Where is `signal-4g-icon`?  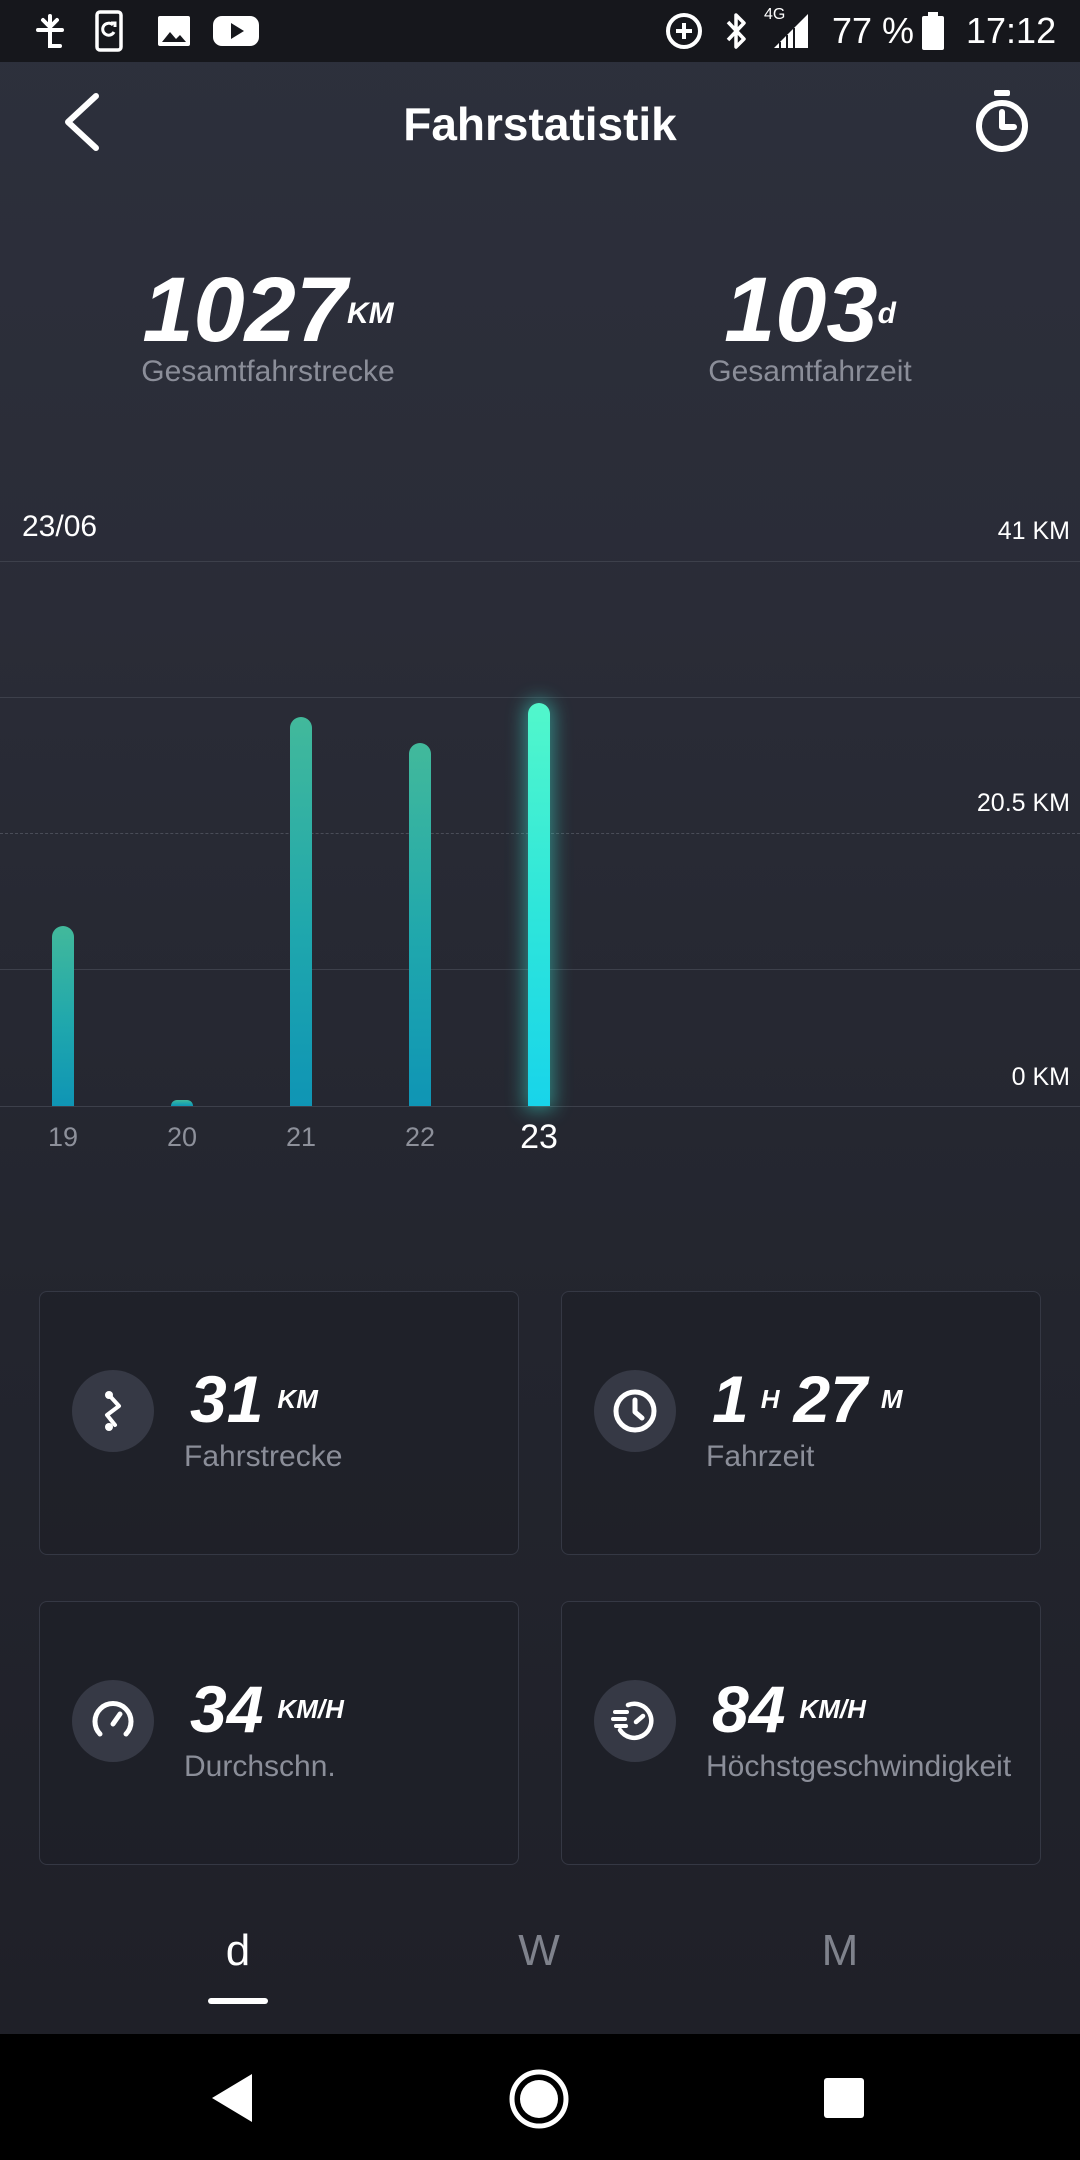 signal-4g-icon is located at coordinates (791, 31).